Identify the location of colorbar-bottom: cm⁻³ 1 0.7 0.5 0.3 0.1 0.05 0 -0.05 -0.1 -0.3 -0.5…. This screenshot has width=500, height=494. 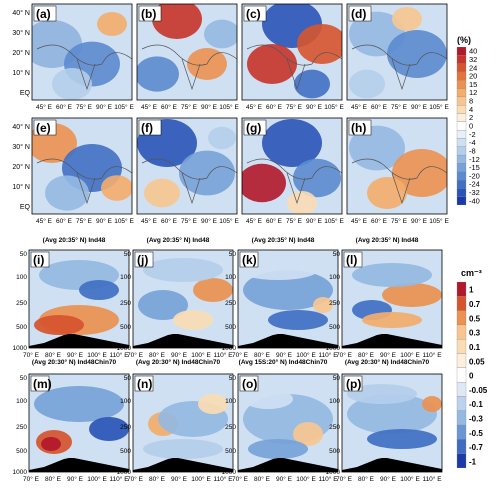
(477, 368).